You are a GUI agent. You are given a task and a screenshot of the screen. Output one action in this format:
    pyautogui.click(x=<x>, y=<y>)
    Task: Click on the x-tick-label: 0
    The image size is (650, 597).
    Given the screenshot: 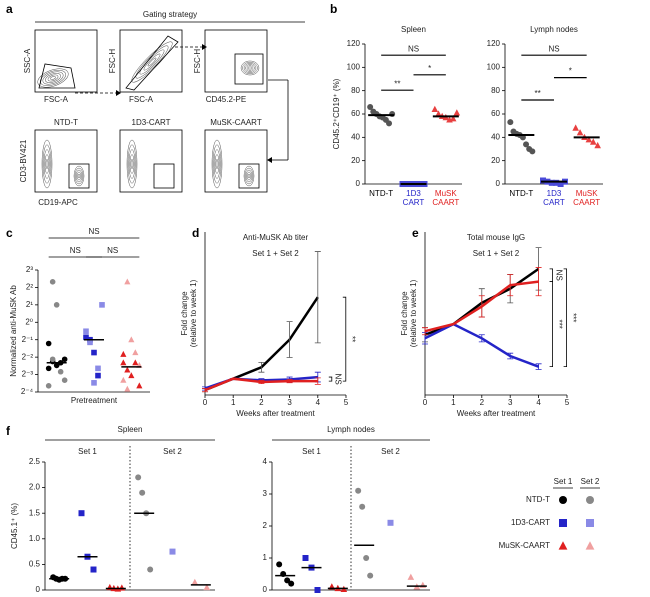 What is the action you would take?
    pyautogui.click(x=205, y=402)
    